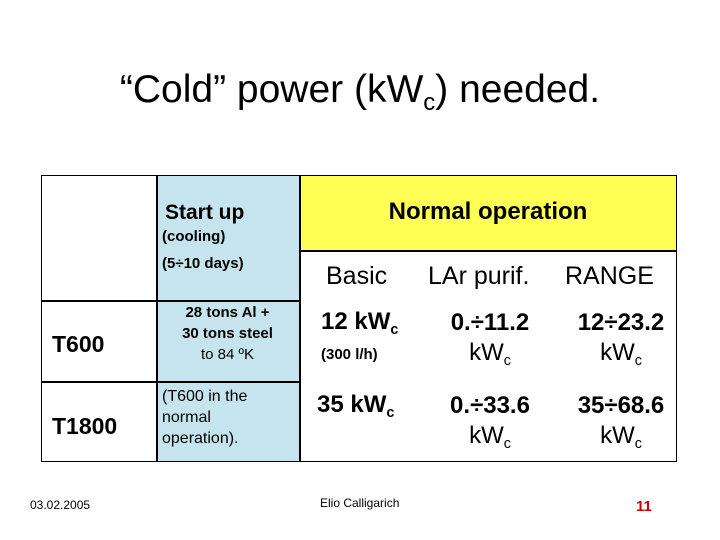 Image resolution: width=720 pixels, height=540 pixels. What do you see at coordinates (609, 276) in the screenshot?
I see `column-header-range: RANGE` at bounding box center [609, 276].